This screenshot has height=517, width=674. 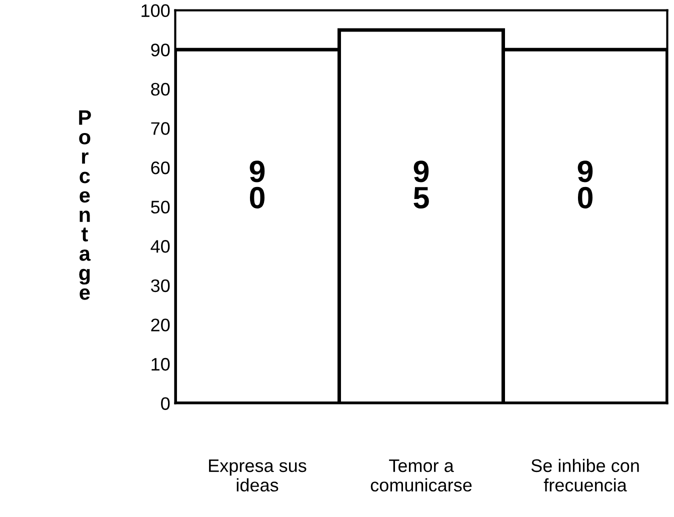 What do you see at coordinates (160, 167) in the screenshot?
I see `y-tick-label: 60` at bounding box center [160, 167].